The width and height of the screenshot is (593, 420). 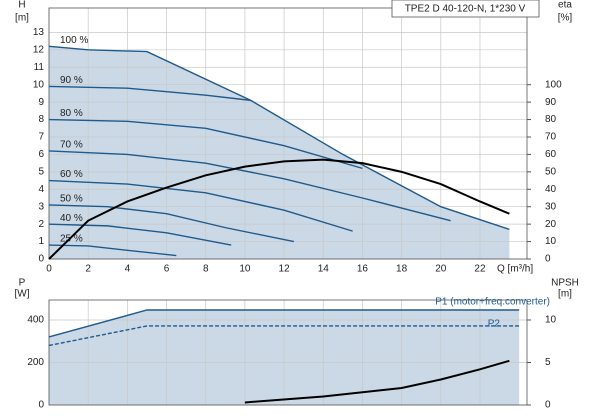 I want to click on x-tick-label: 8, so click(x=206, y=269).